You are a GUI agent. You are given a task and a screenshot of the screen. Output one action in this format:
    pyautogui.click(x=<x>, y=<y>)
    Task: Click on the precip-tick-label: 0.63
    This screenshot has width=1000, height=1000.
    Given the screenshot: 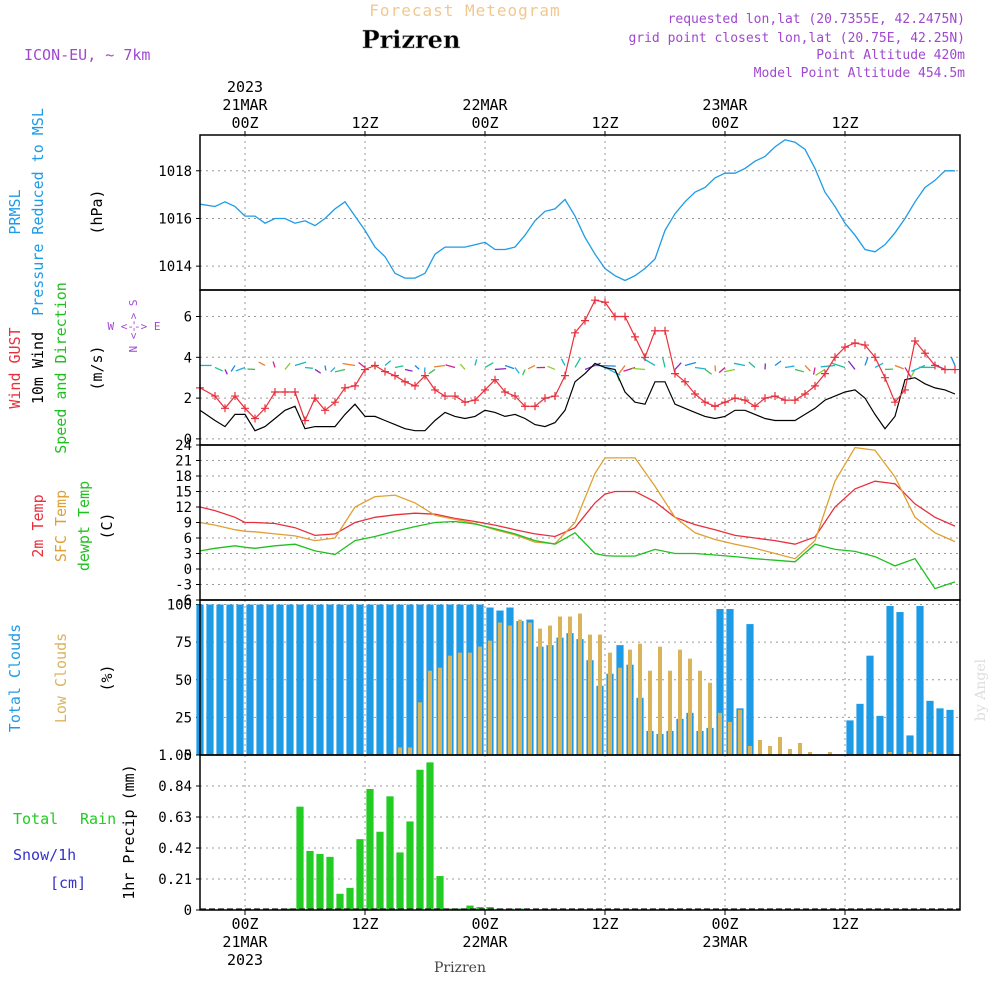 What is the action you would take?
    pyautogui.click(x=175, y=818)
    